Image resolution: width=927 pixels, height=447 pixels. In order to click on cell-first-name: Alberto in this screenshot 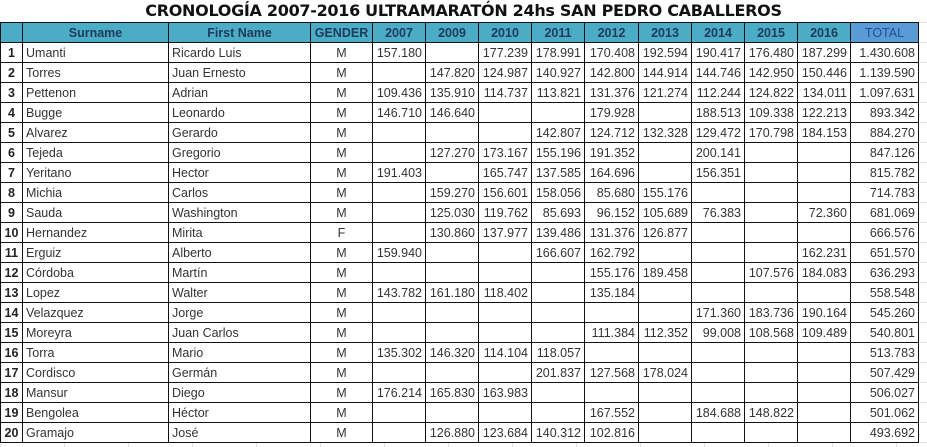, I will do `click(239, 252)`.